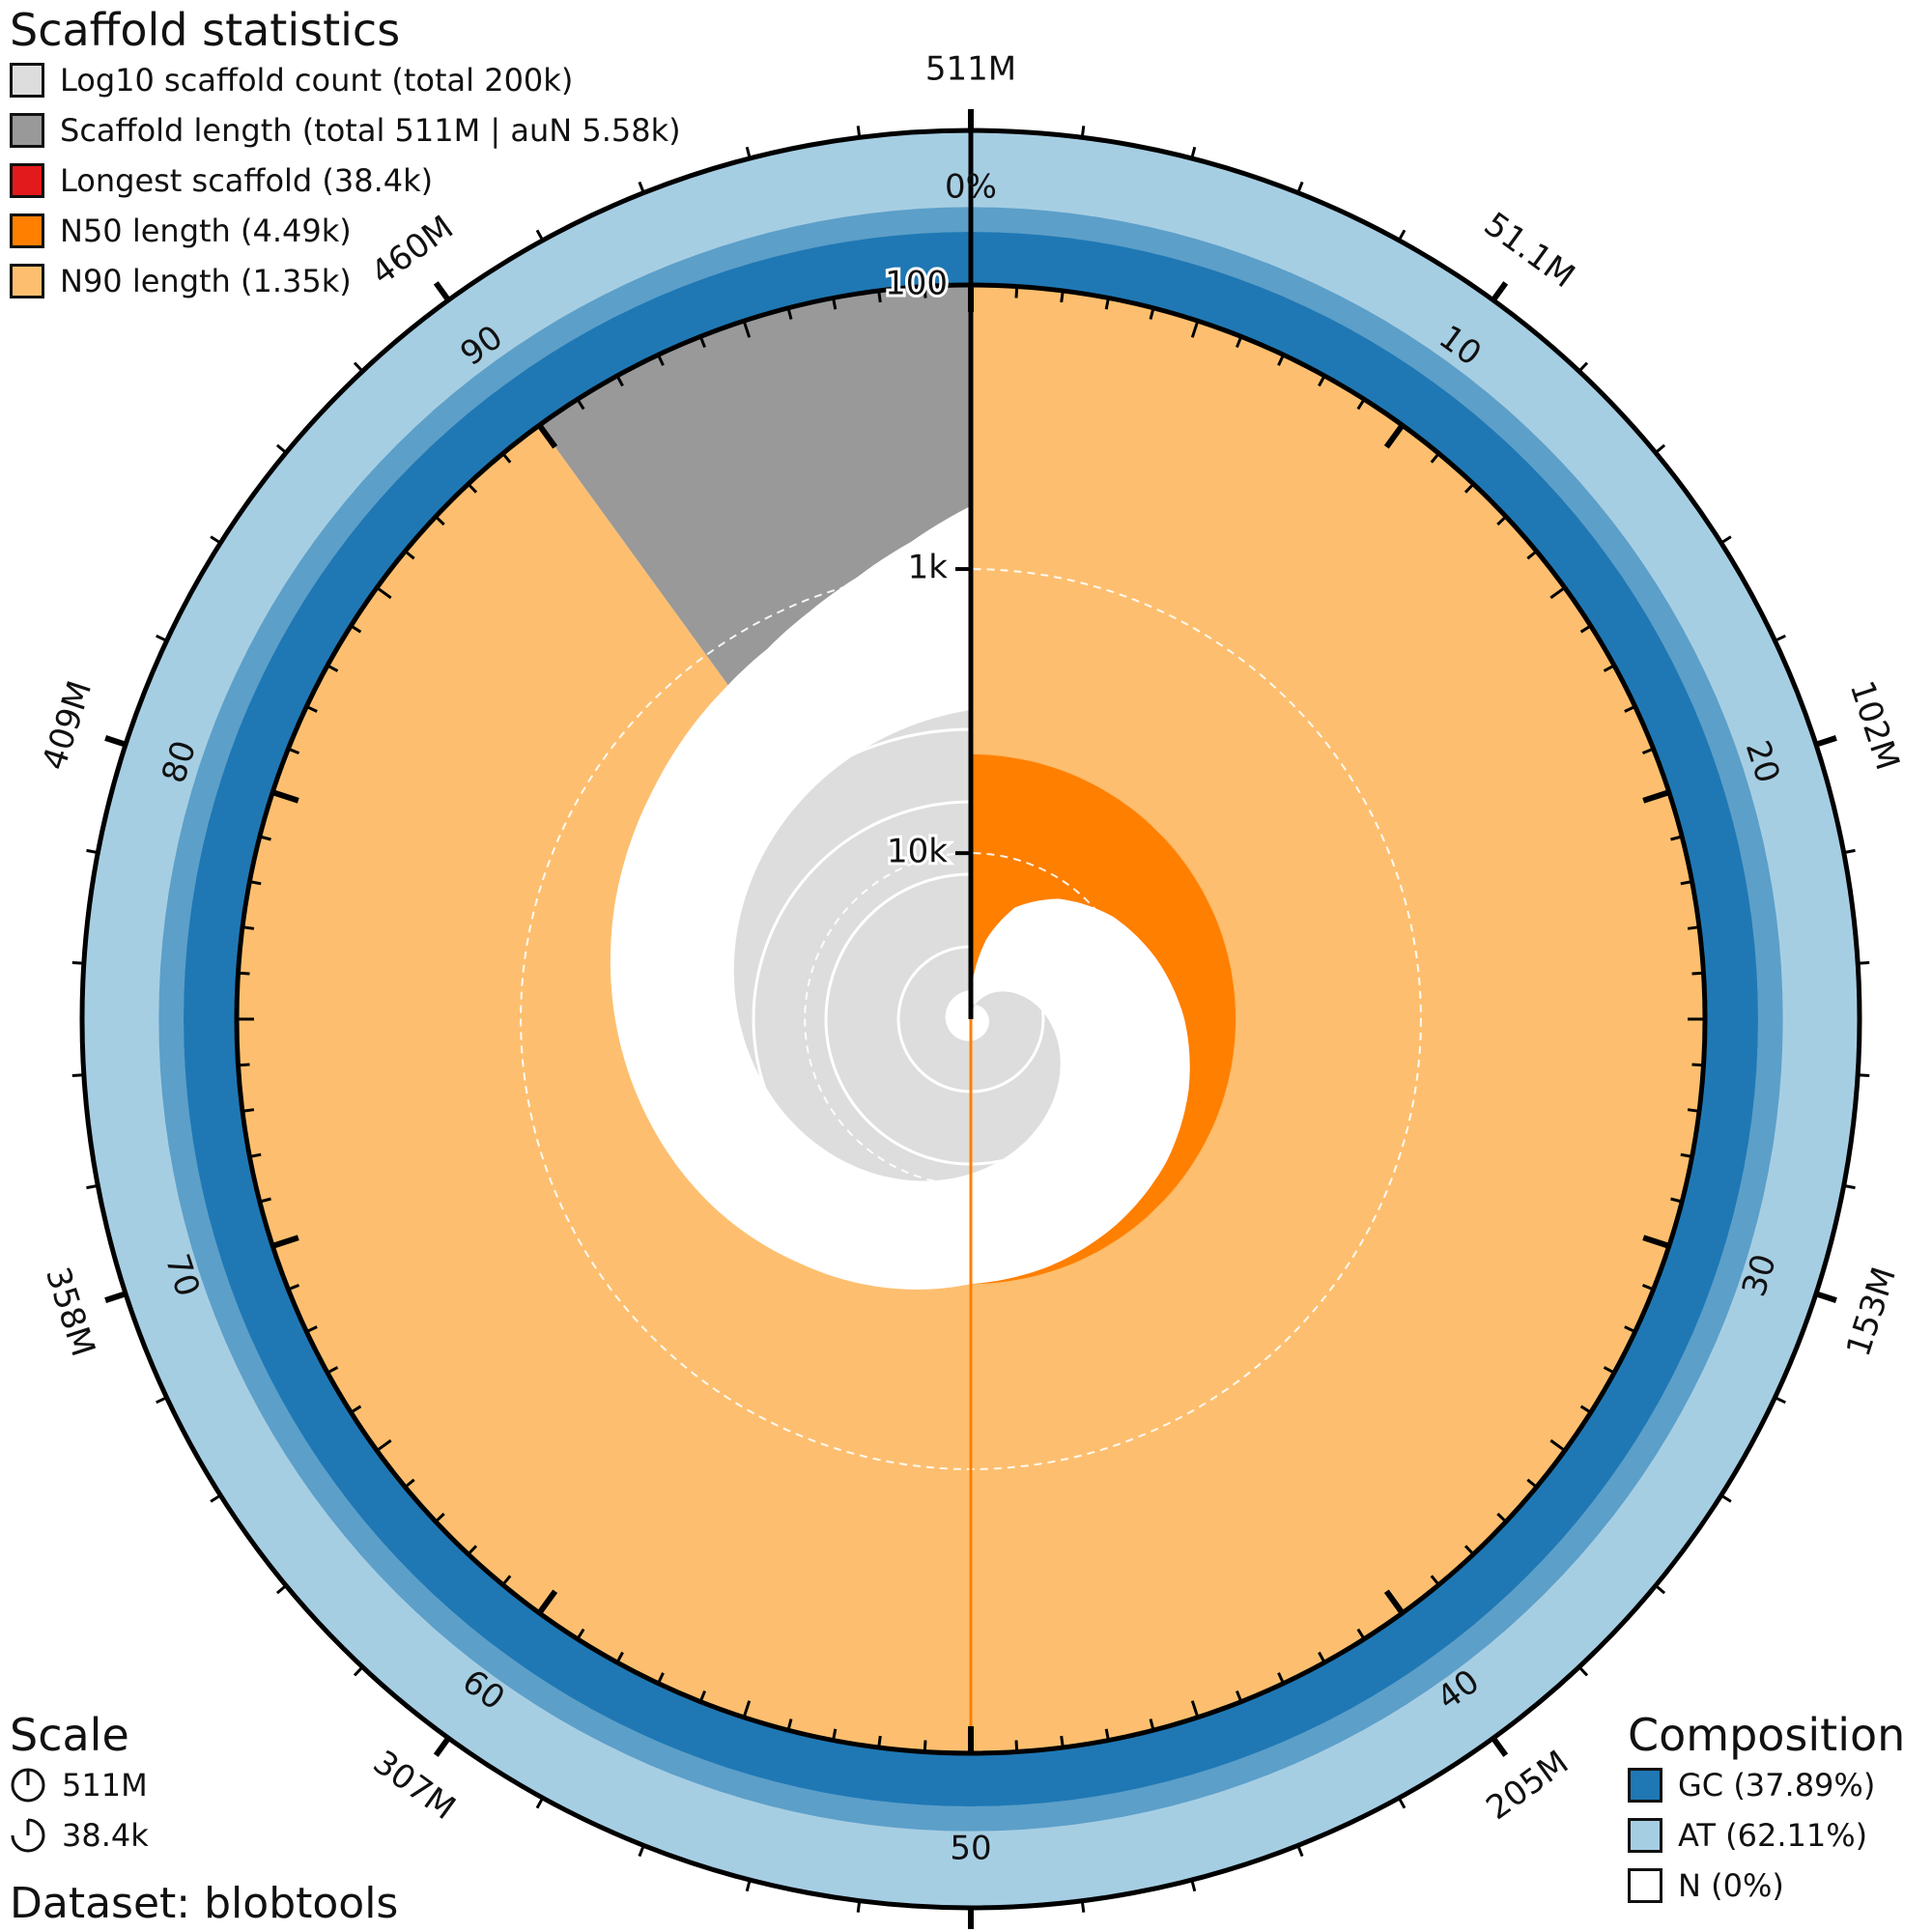 The image size is (1932, 1932). What do you see at coordinates (204, 1903) in the screenshot?
I see `dataset-label: Dataset: blobtools` at bounding box center [204, 1903].